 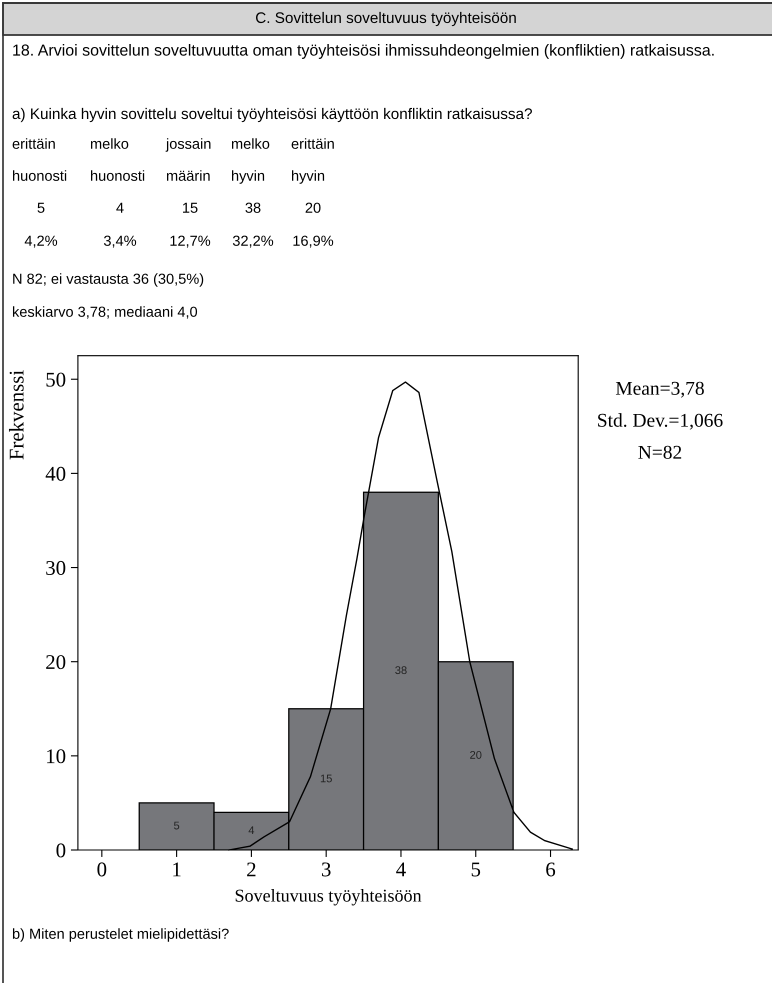 What do you see at coordinates (56, 756) in the screenshot?
I see `y-tick-label: 10` at bounding box center [56, 756].